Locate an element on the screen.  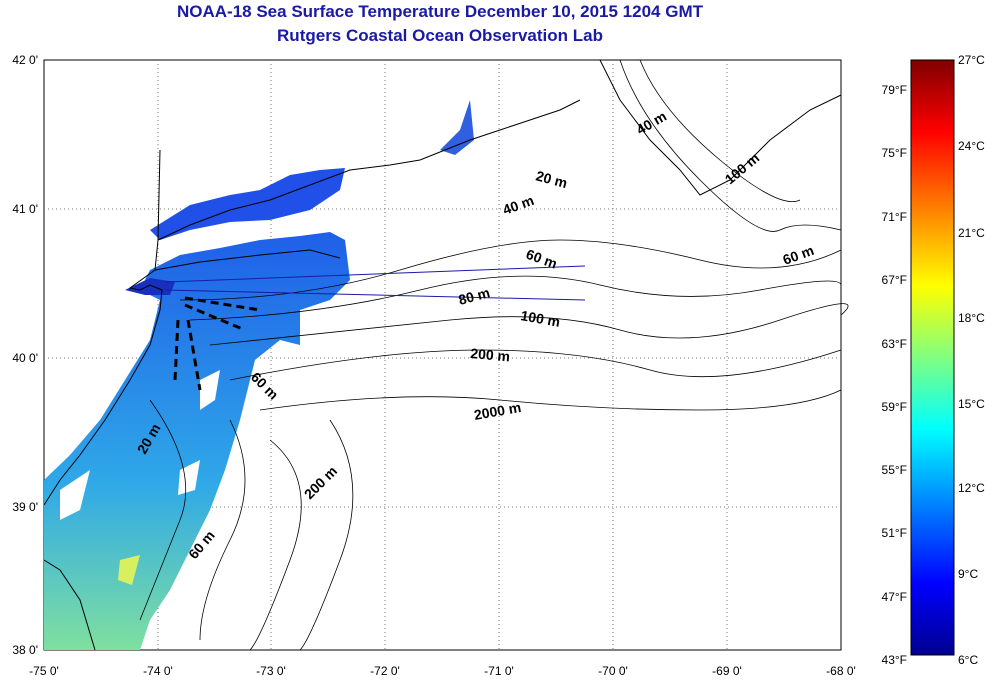
celsius-label: 24°C is located at coordinates (971, 146).